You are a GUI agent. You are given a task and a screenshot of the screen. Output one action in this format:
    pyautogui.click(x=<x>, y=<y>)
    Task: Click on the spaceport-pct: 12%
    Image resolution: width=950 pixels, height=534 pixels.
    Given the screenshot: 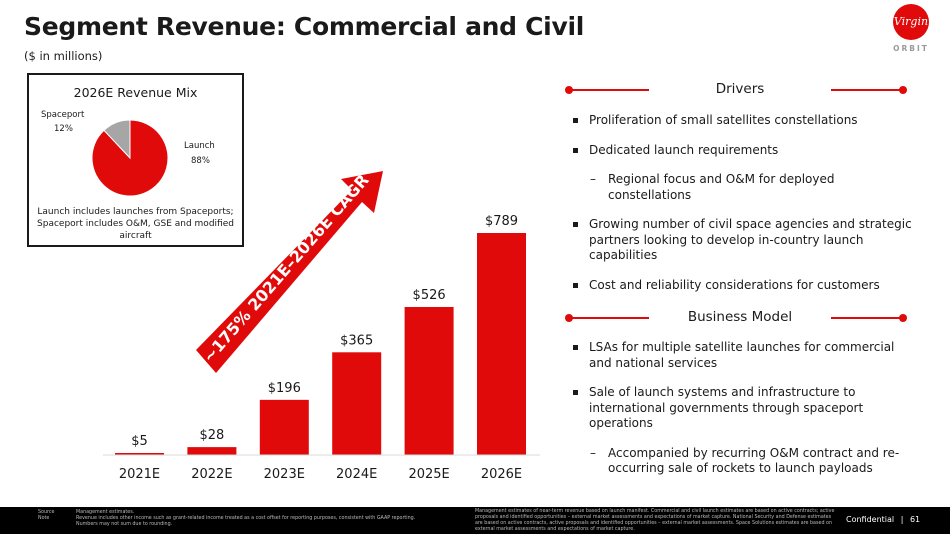 What is the action you would take?
    pyautogui.click(x=63, y=129)
    